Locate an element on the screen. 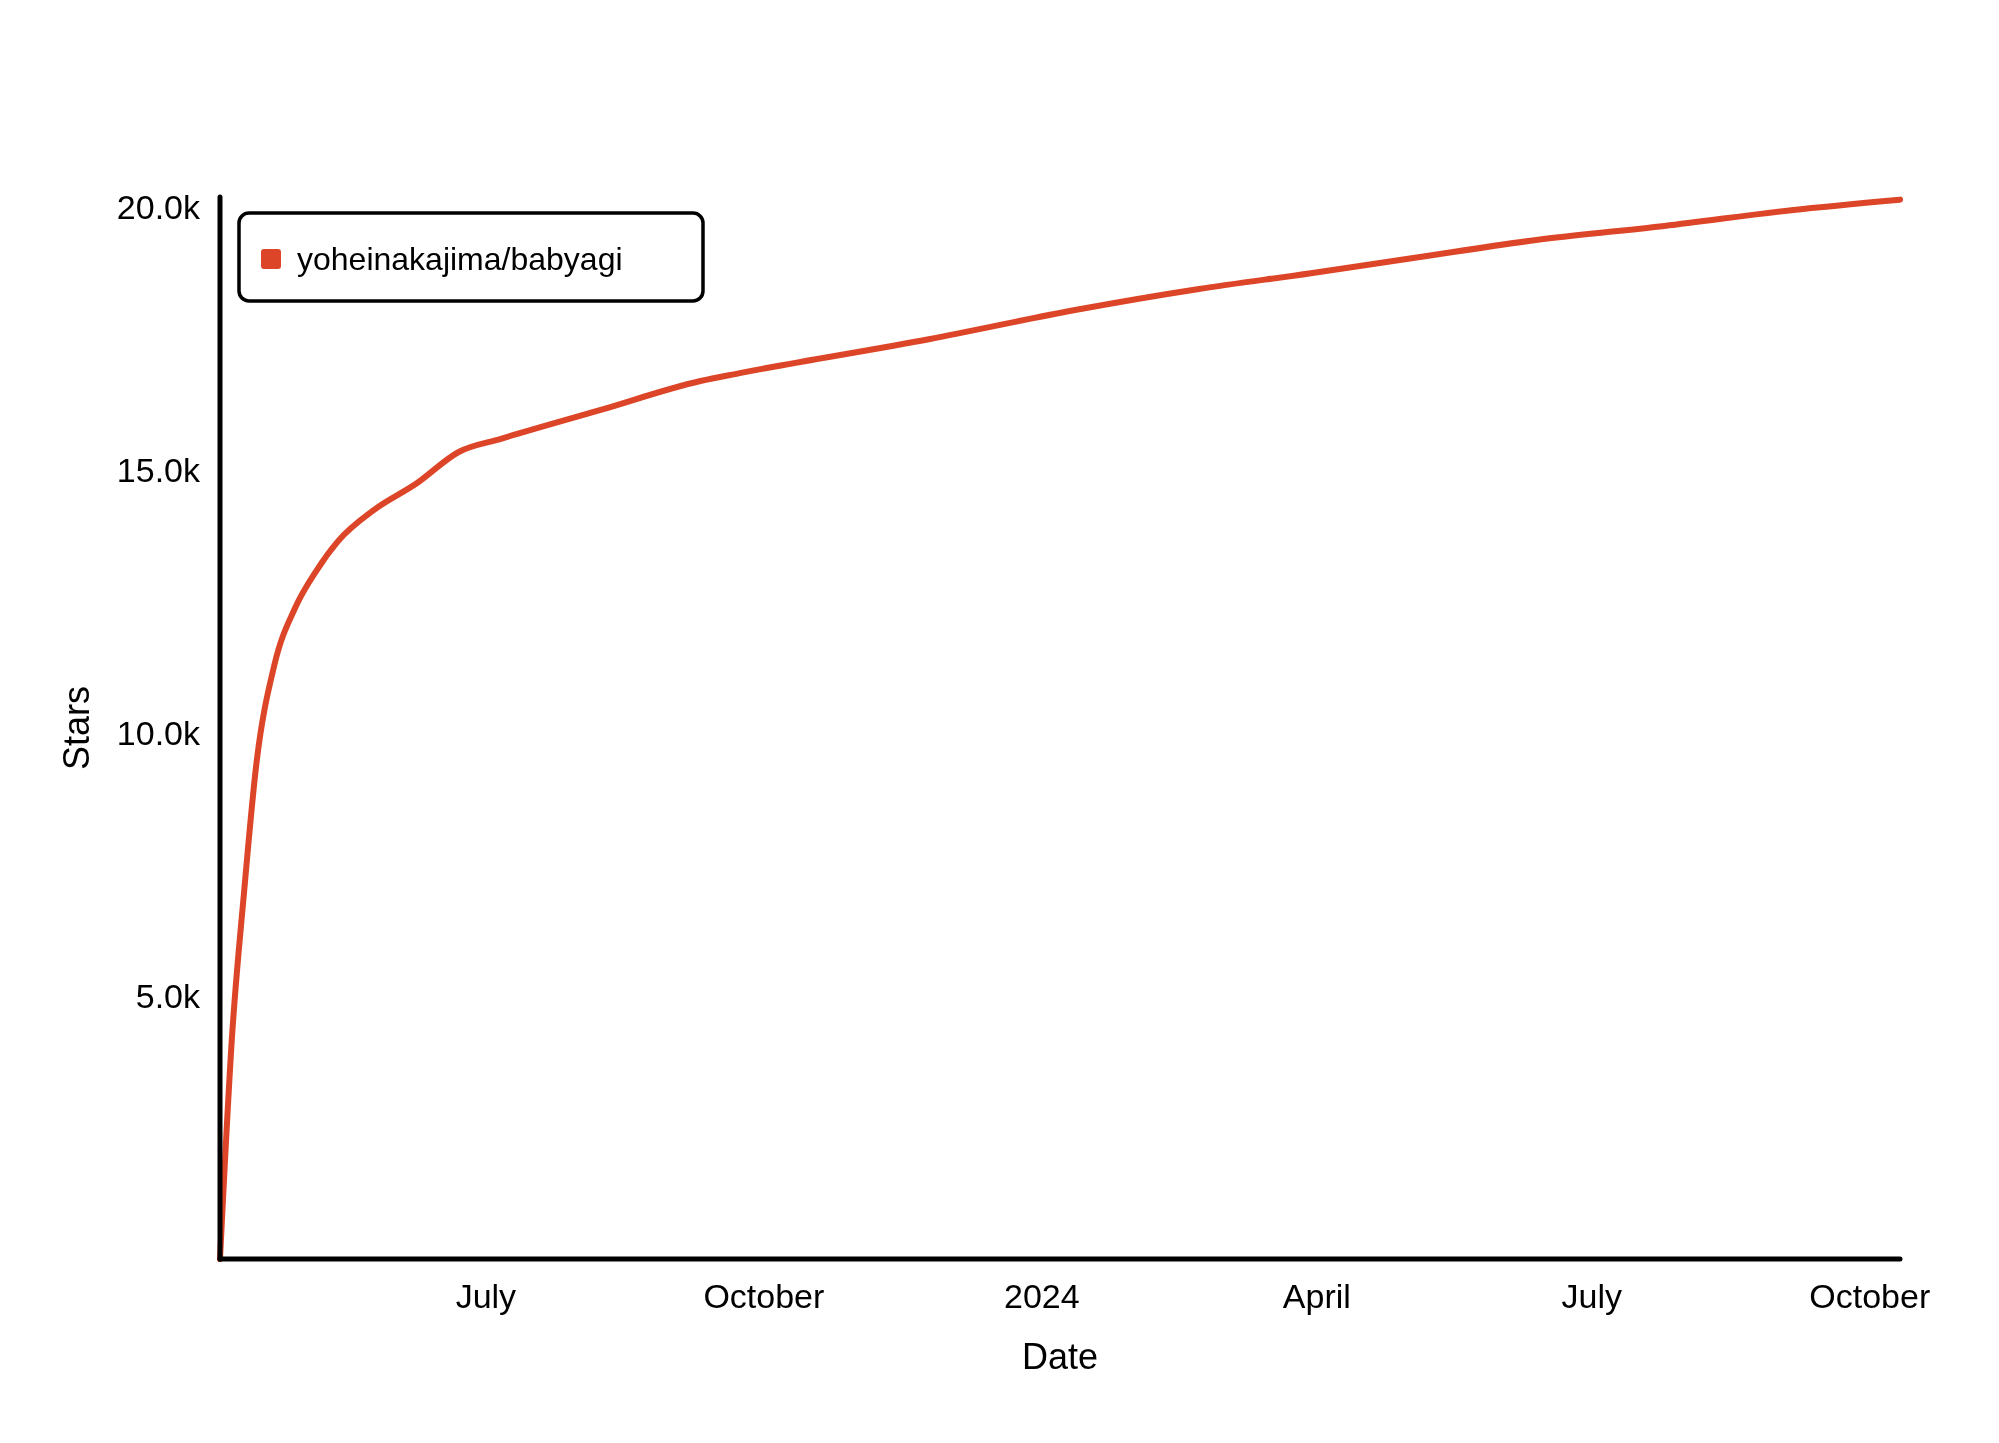 Image resolution: width=1999 pixels, height=1443 pixels. legend-label: yoheinakajima/babyagi is located at coordinates (460, 259).